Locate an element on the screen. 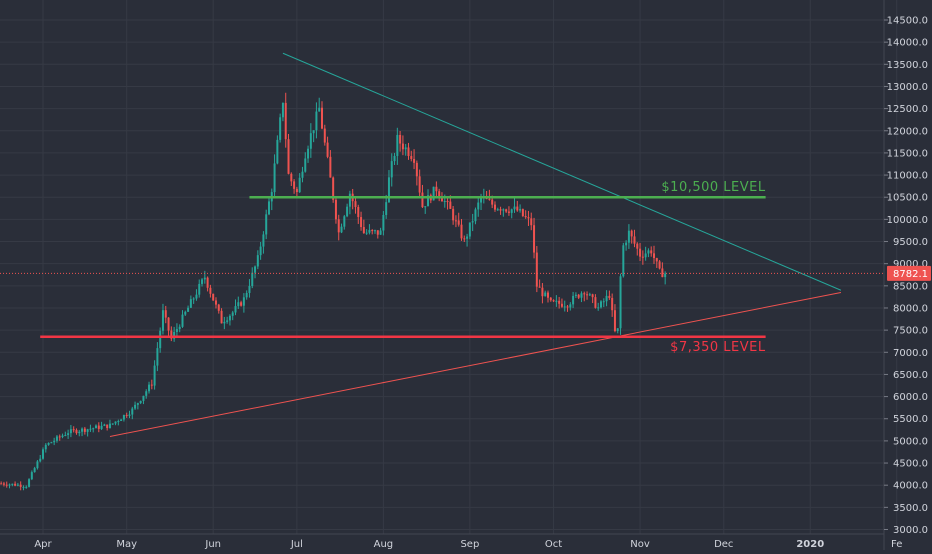 This screenshot has height=554, width=932. price-tick-label: 11500.0 is located at coordinates (907, 153).